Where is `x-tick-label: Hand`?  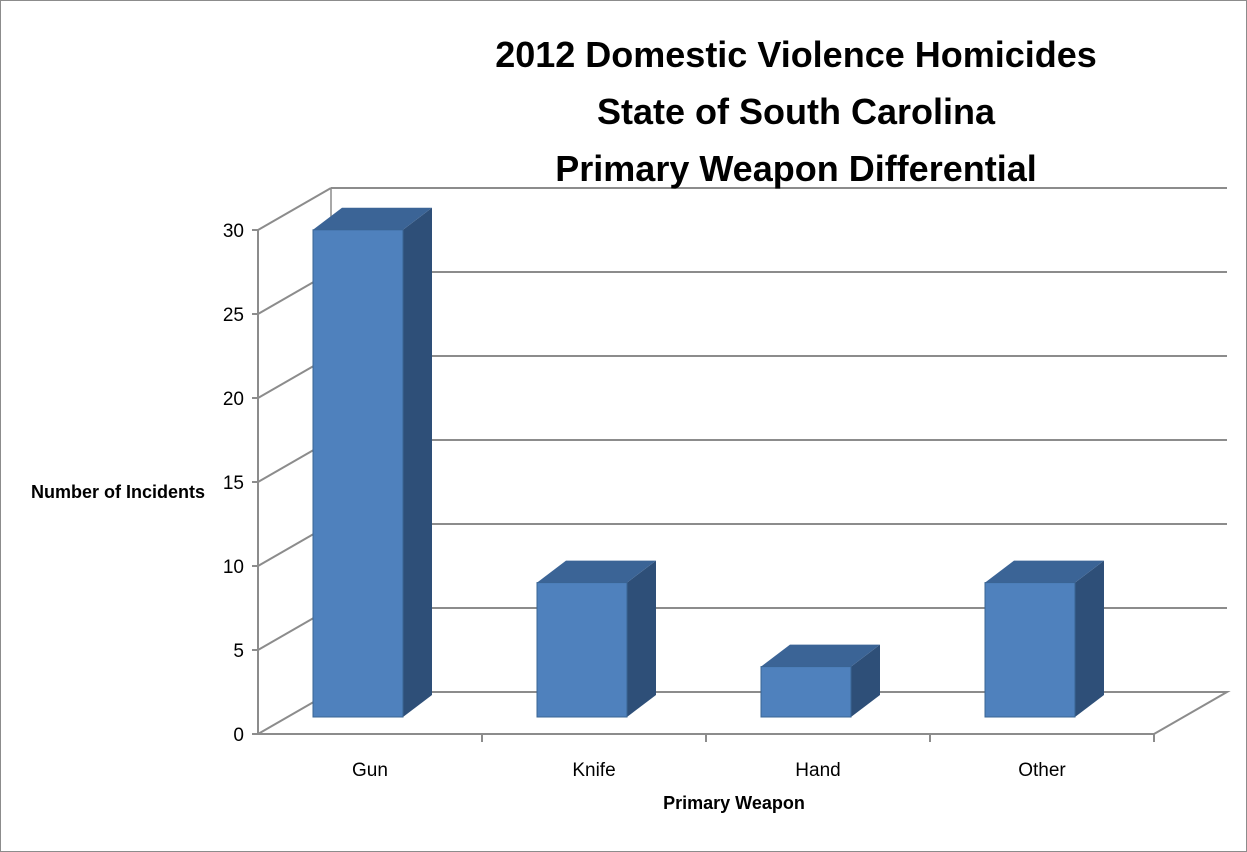
x-tick-label: Hand is located at coordinates (817, 770).